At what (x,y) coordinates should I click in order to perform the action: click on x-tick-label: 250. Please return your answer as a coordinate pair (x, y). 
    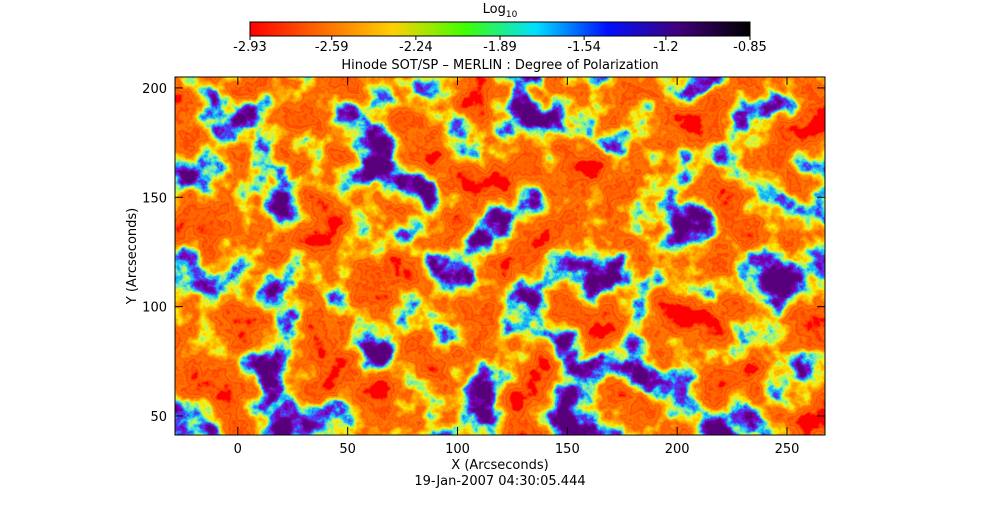
    Looking at the image, I should click on (787, 449).